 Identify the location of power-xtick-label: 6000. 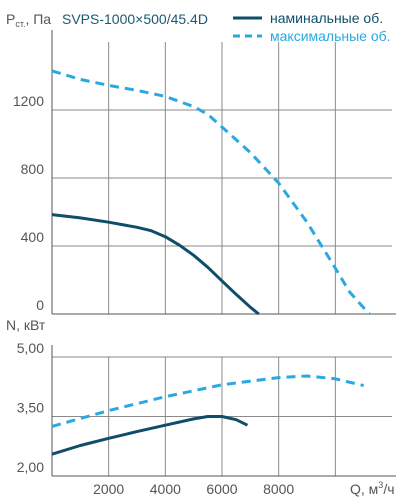
(221, 489).